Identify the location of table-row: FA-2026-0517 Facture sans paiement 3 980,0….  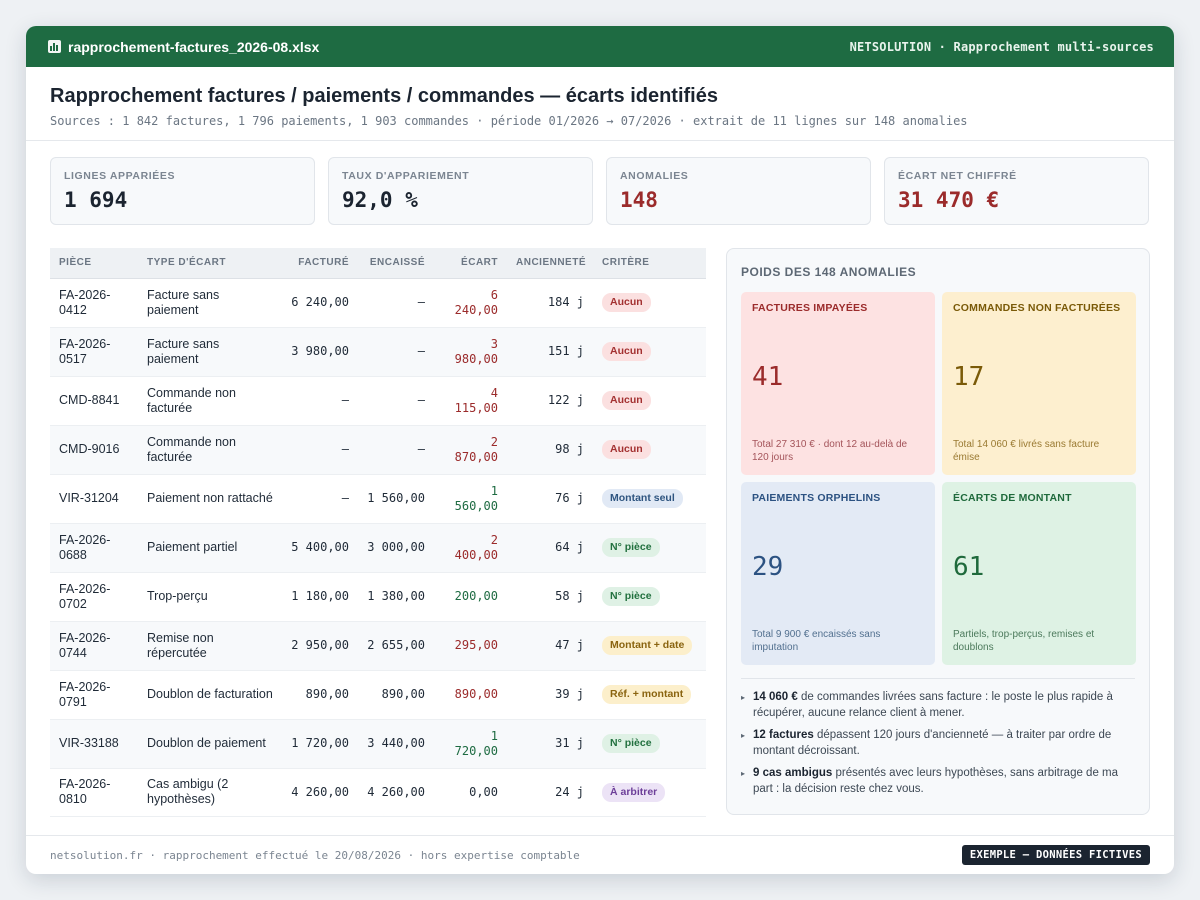
(378, 352).